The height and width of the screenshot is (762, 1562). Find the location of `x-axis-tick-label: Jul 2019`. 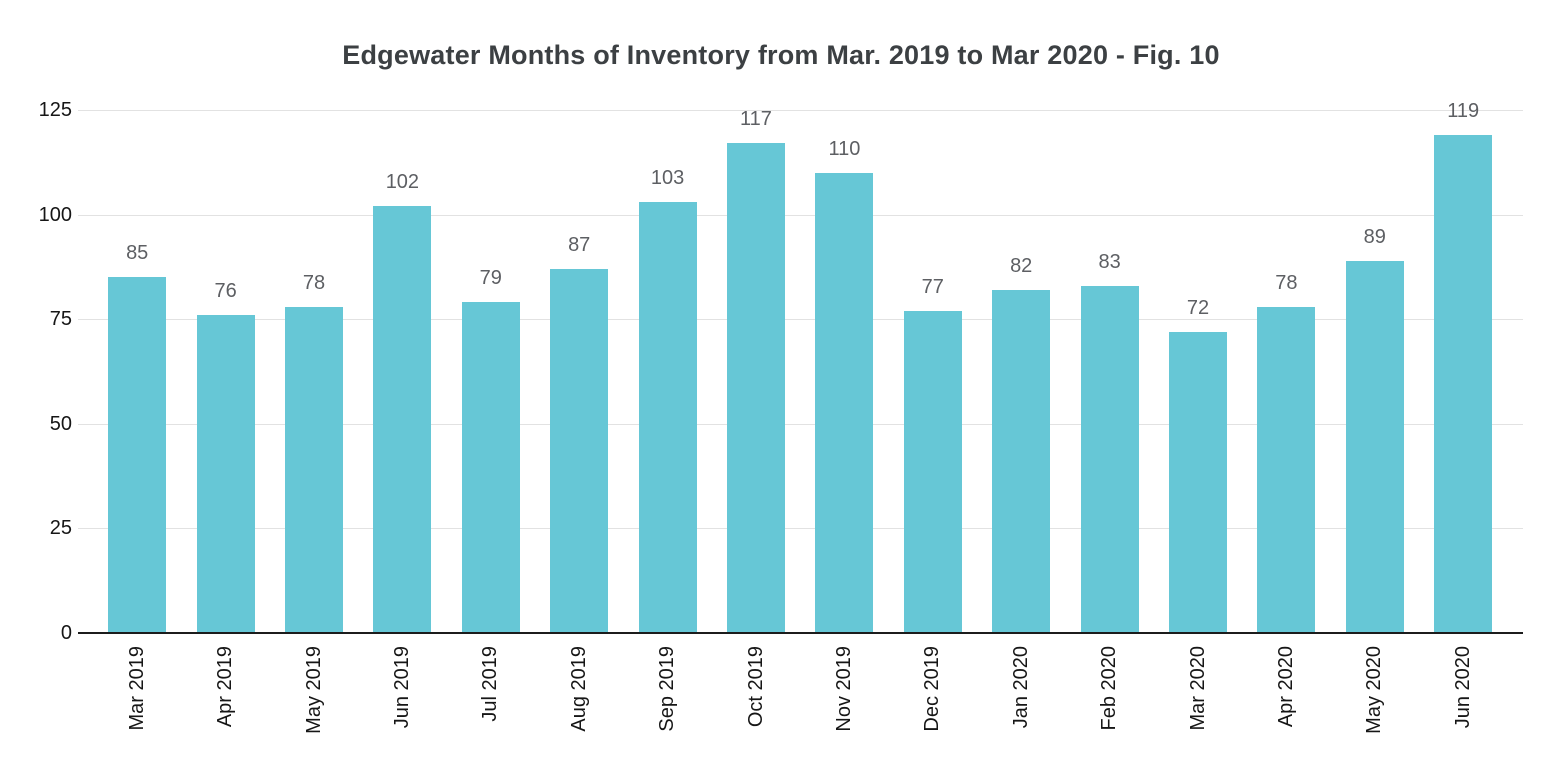

x-axis-tick-label: Jul 2019 is located at coordinates (490, 684).